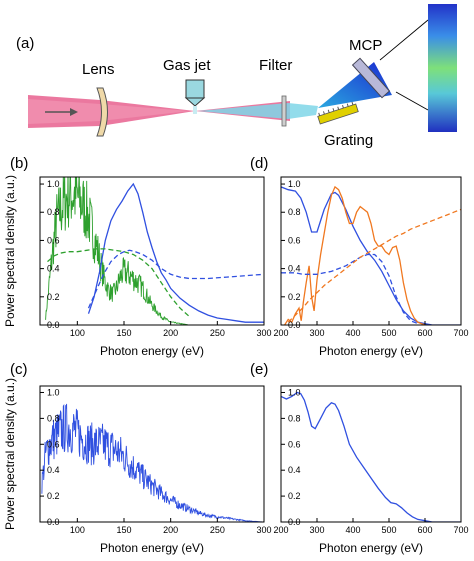 The height and width of the screenshot is (561, 474). I want to click on zoom-line-top, so click(404, 40).